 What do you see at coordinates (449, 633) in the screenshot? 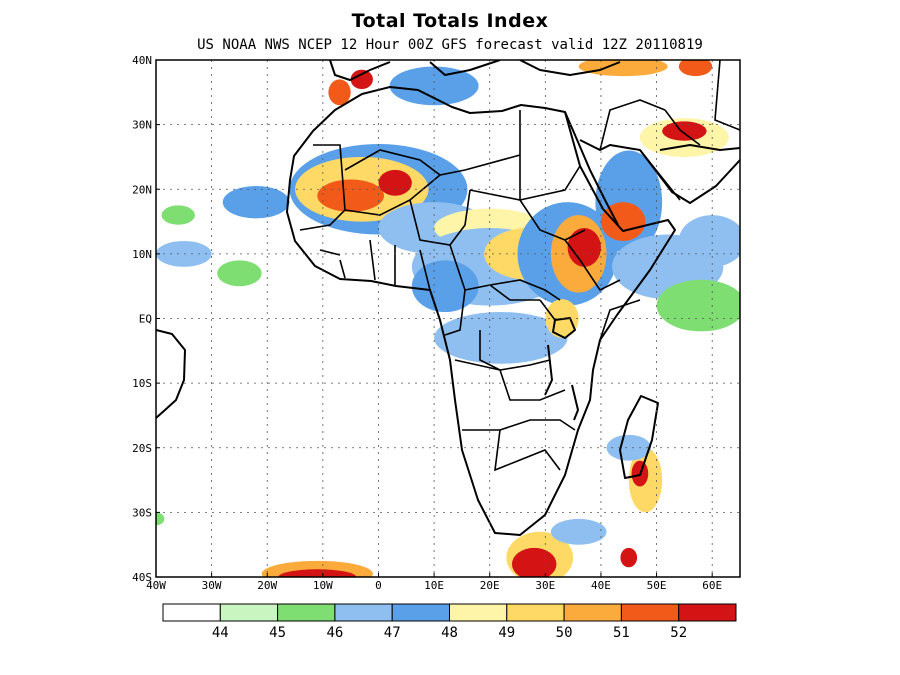
I see `colorbar-label: 48` at bounding box center [449, 633].